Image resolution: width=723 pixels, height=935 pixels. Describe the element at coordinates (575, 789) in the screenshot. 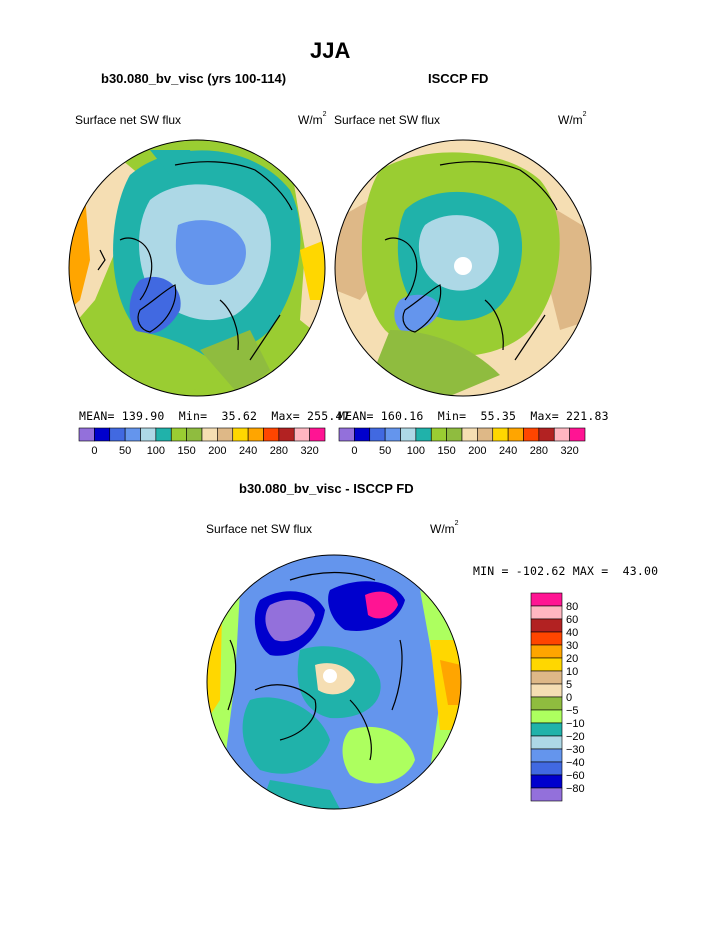

I see `colorbar3-tick-label: −80` at that location.